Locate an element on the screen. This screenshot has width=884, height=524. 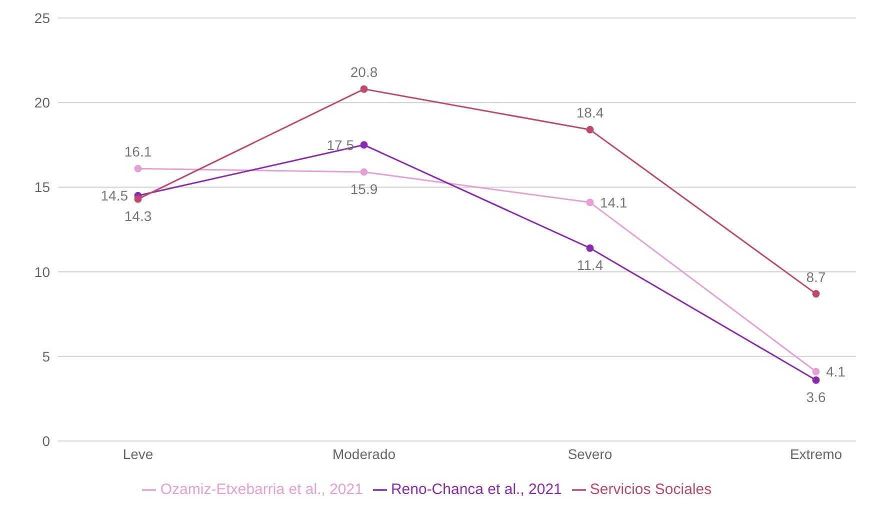
data-label: 11.4 is located at coordinates (590, 265).